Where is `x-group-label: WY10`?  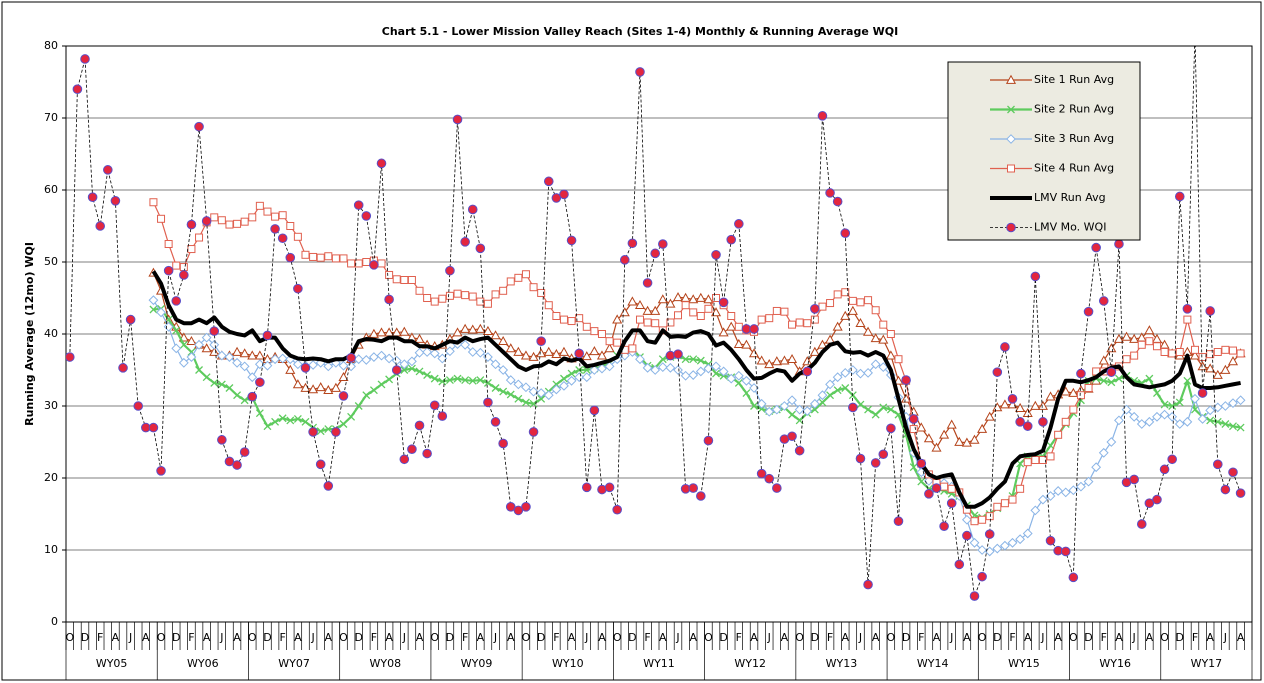
x-group-label: WY10 is located at coordinates (568, 663).